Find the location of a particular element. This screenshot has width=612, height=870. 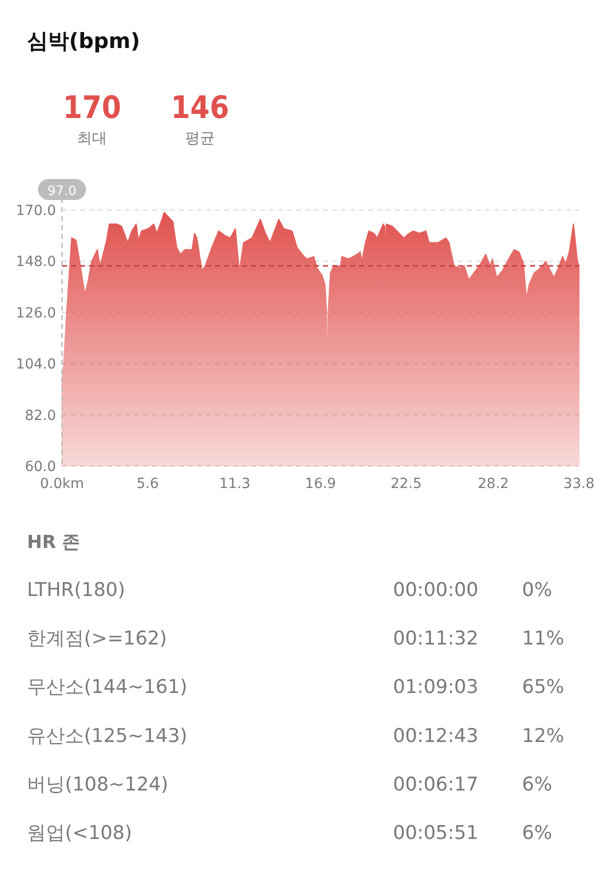

text: 00:11:32 is located at coordinates (435, 639).